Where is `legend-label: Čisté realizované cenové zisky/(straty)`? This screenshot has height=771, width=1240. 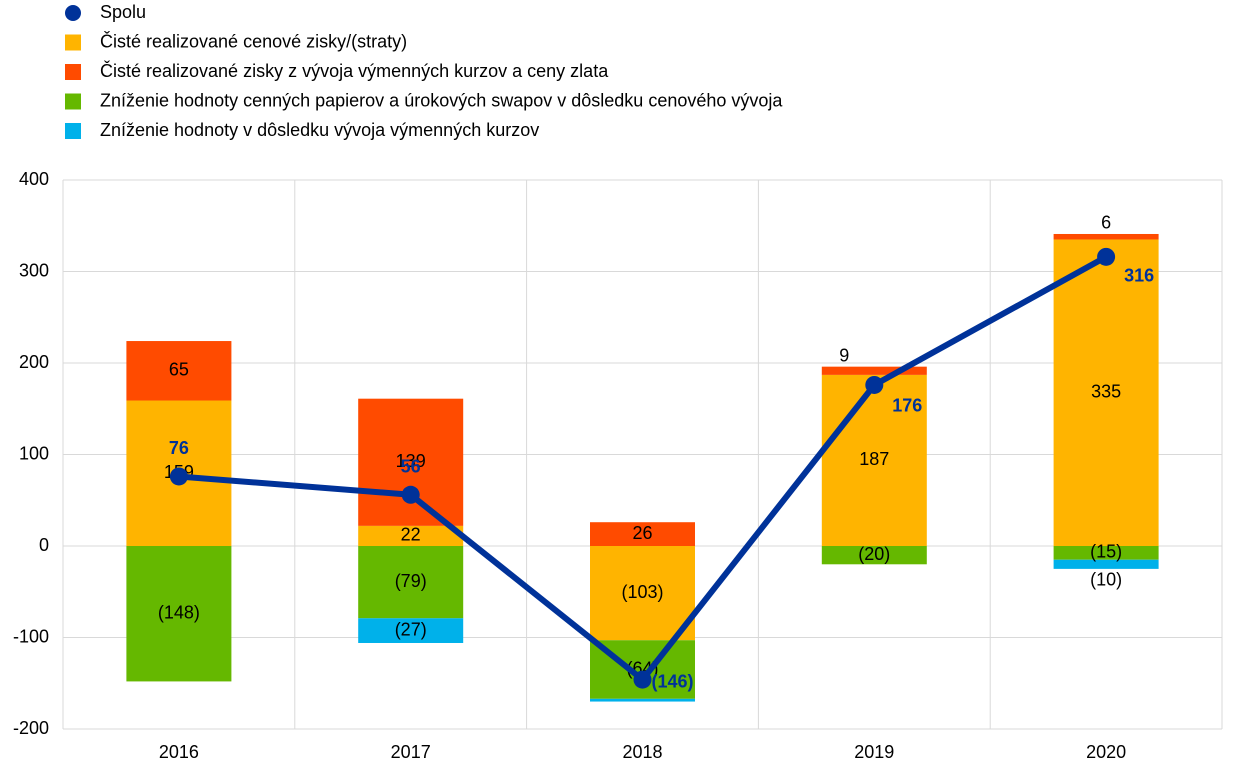
legend-label: Čisté realizované cenové zisky/(straty) is located at coordinates (253, 40).